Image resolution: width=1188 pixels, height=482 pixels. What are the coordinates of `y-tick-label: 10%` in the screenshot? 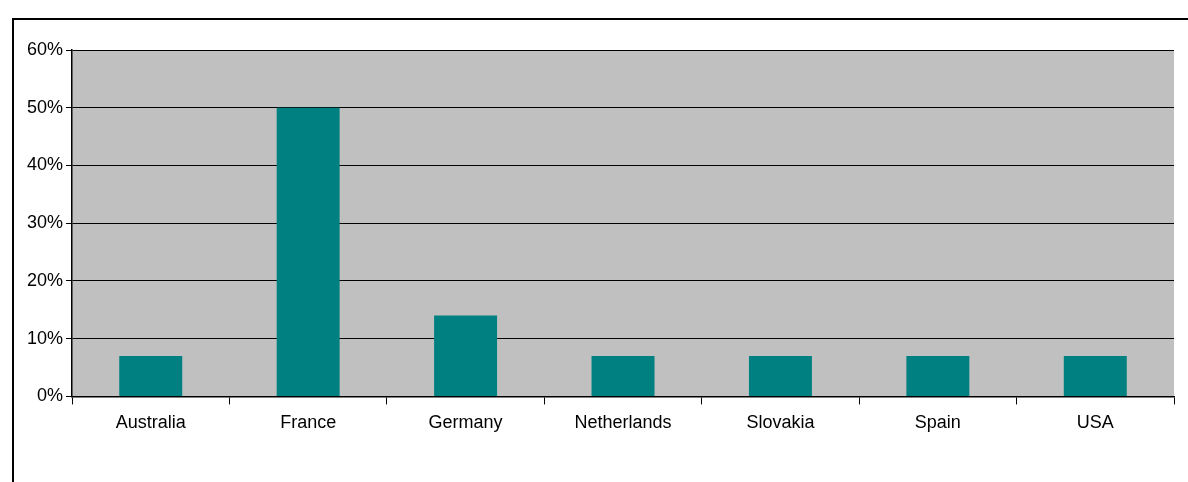 It's located at (45, 337).